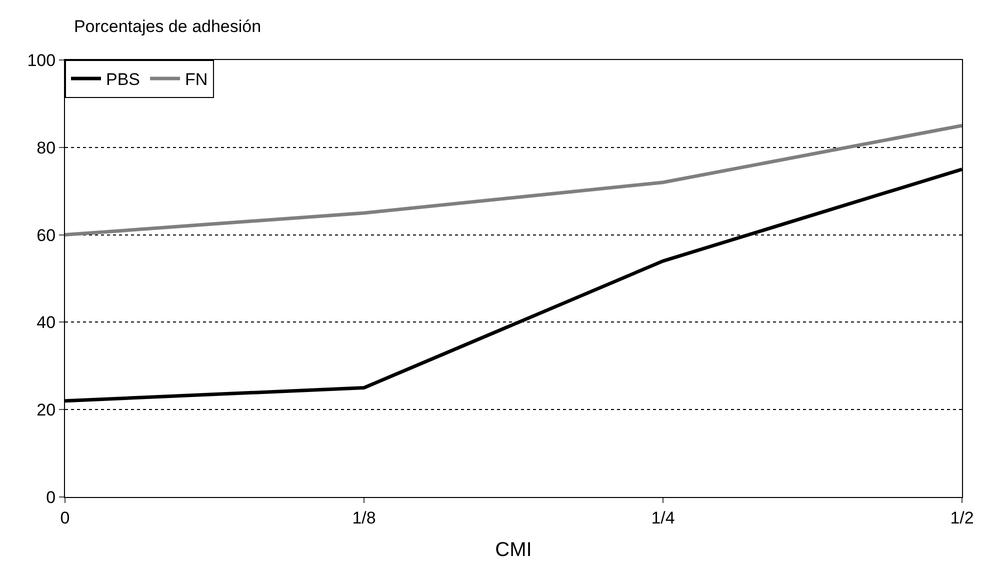 The height and width of the screenshot is (572, 986). Describe the element at coordinates (364, 518) in the screenshot. I see `x-tick-label: 1/8` at that location.